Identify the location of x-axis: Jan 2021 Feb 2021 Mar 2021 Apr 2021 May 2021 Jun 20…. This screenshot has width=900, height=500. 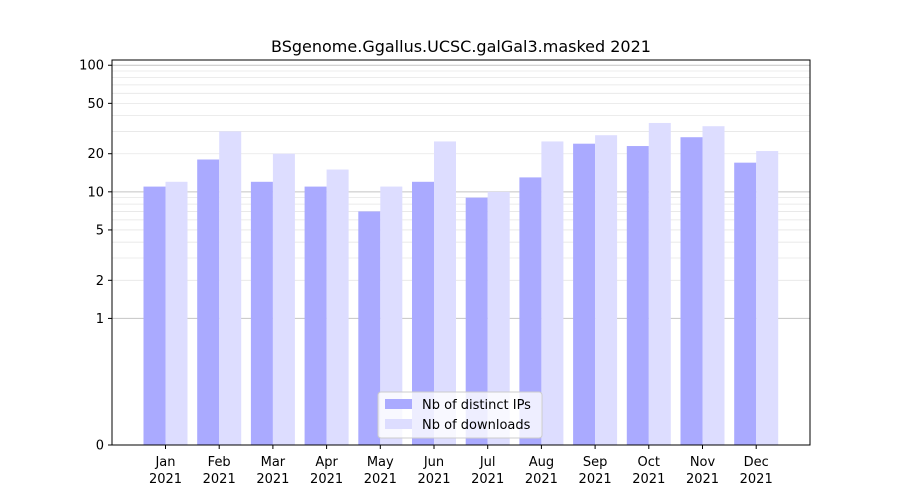
(461, 466).